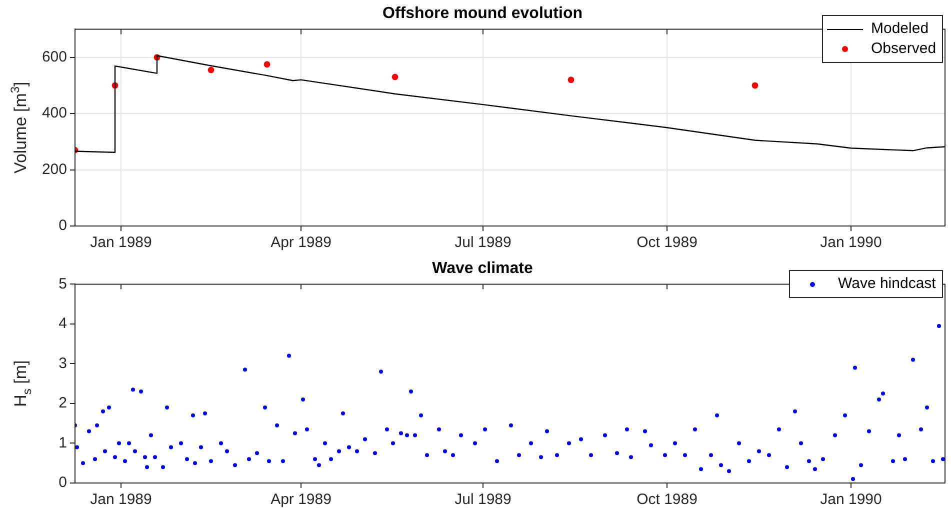  What do you see at coordinates (903, 49) in the screenshot?
I see `legend-label: Observed` at bounding box center [903, 49].